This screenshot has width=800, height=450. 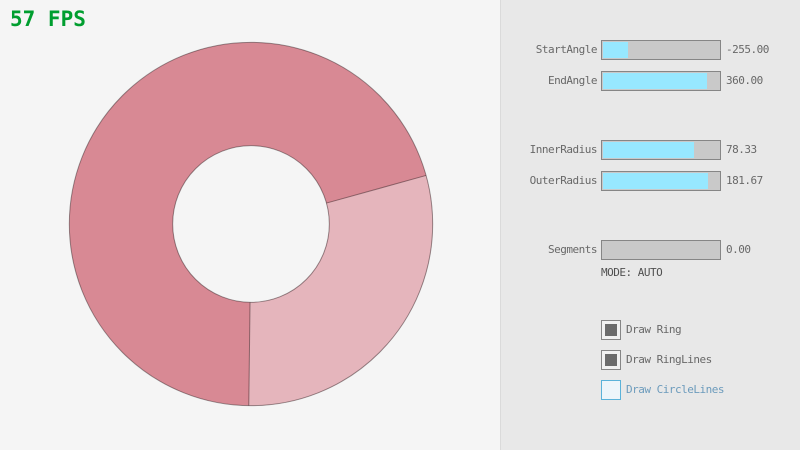 What do you see at coordinates (747, 49) in the screenshot?
I see `start-angle-value: -255.00` at bounding box center [747, 49].